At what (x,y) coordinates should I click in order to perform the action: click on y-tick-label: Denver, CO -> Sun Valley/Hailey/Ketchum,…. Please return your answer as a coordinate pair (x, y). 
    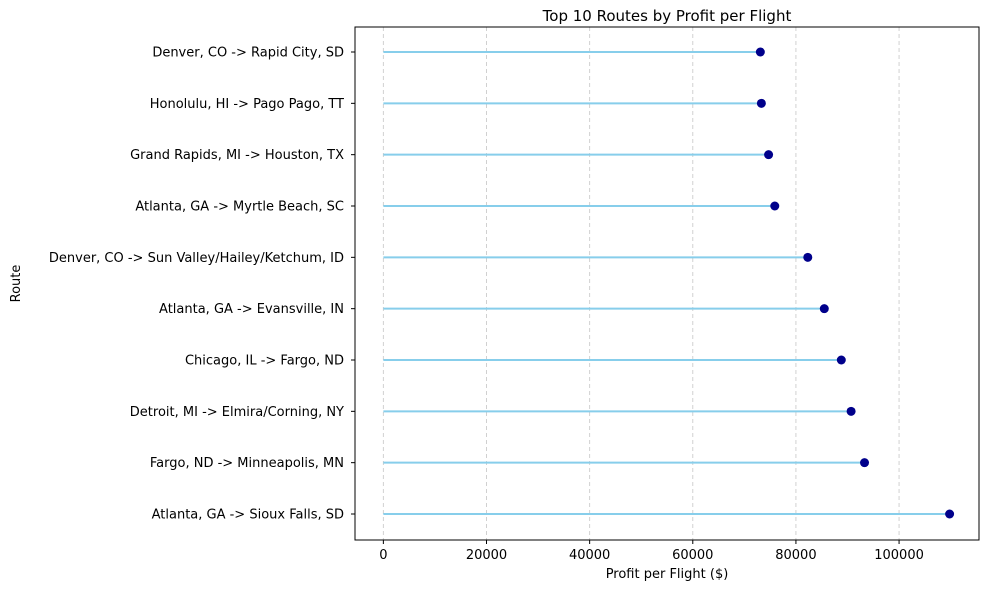
    Looking at the image, I should click on (196, 258).